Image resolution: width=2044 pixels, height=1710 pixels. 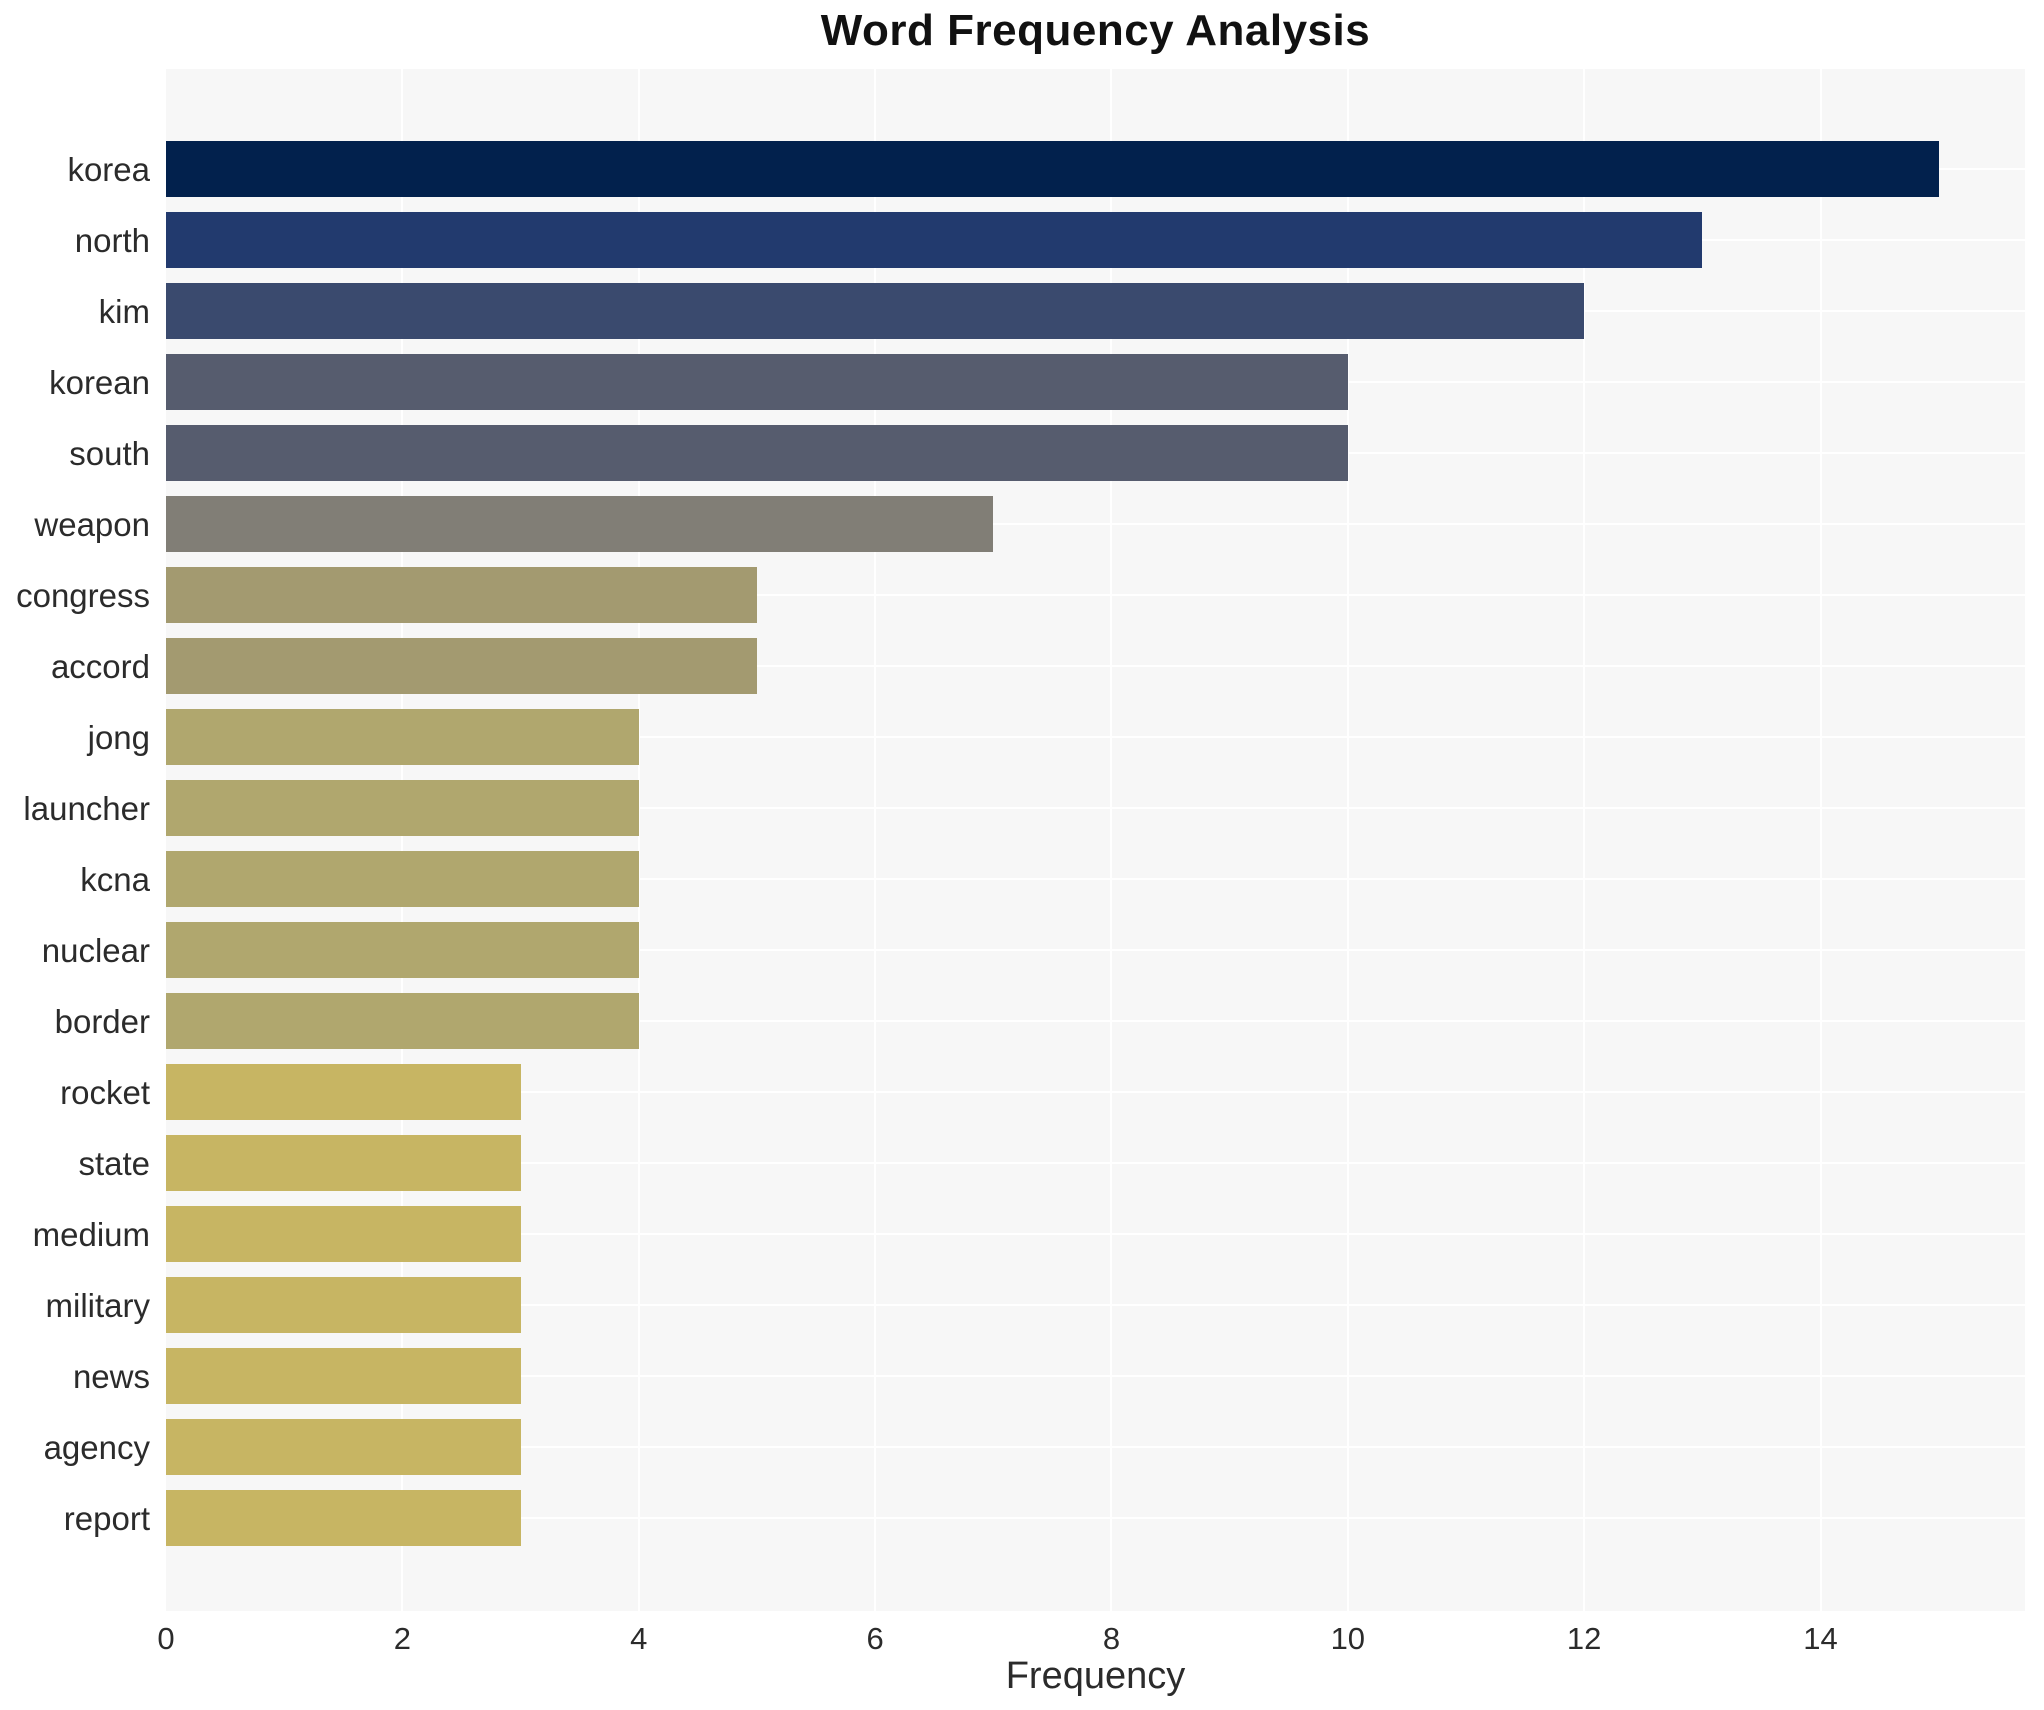 What do you see at coordinates (91, 1234) in the screenshot?
I see `y-tick-label-medium: medium` at bounding box center [91, 1234].